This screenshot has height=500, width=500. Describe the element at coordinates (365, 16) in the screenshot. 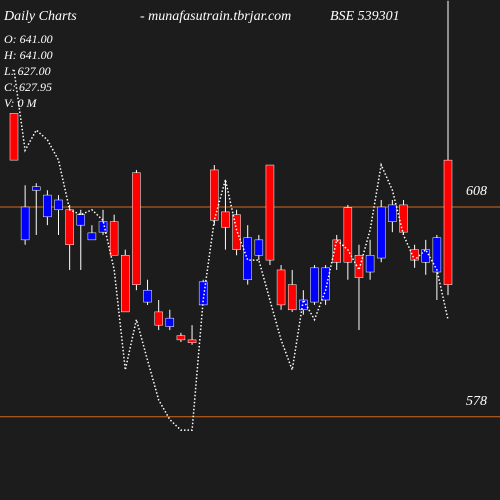

I see `symbol: BSE 539301` at that location.